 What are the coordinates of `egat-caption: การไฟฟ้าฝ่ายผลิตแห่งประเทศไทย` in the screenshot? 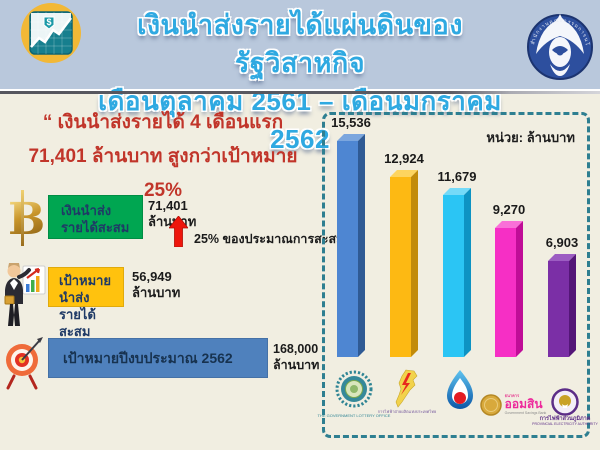 It's located at (407, 411).